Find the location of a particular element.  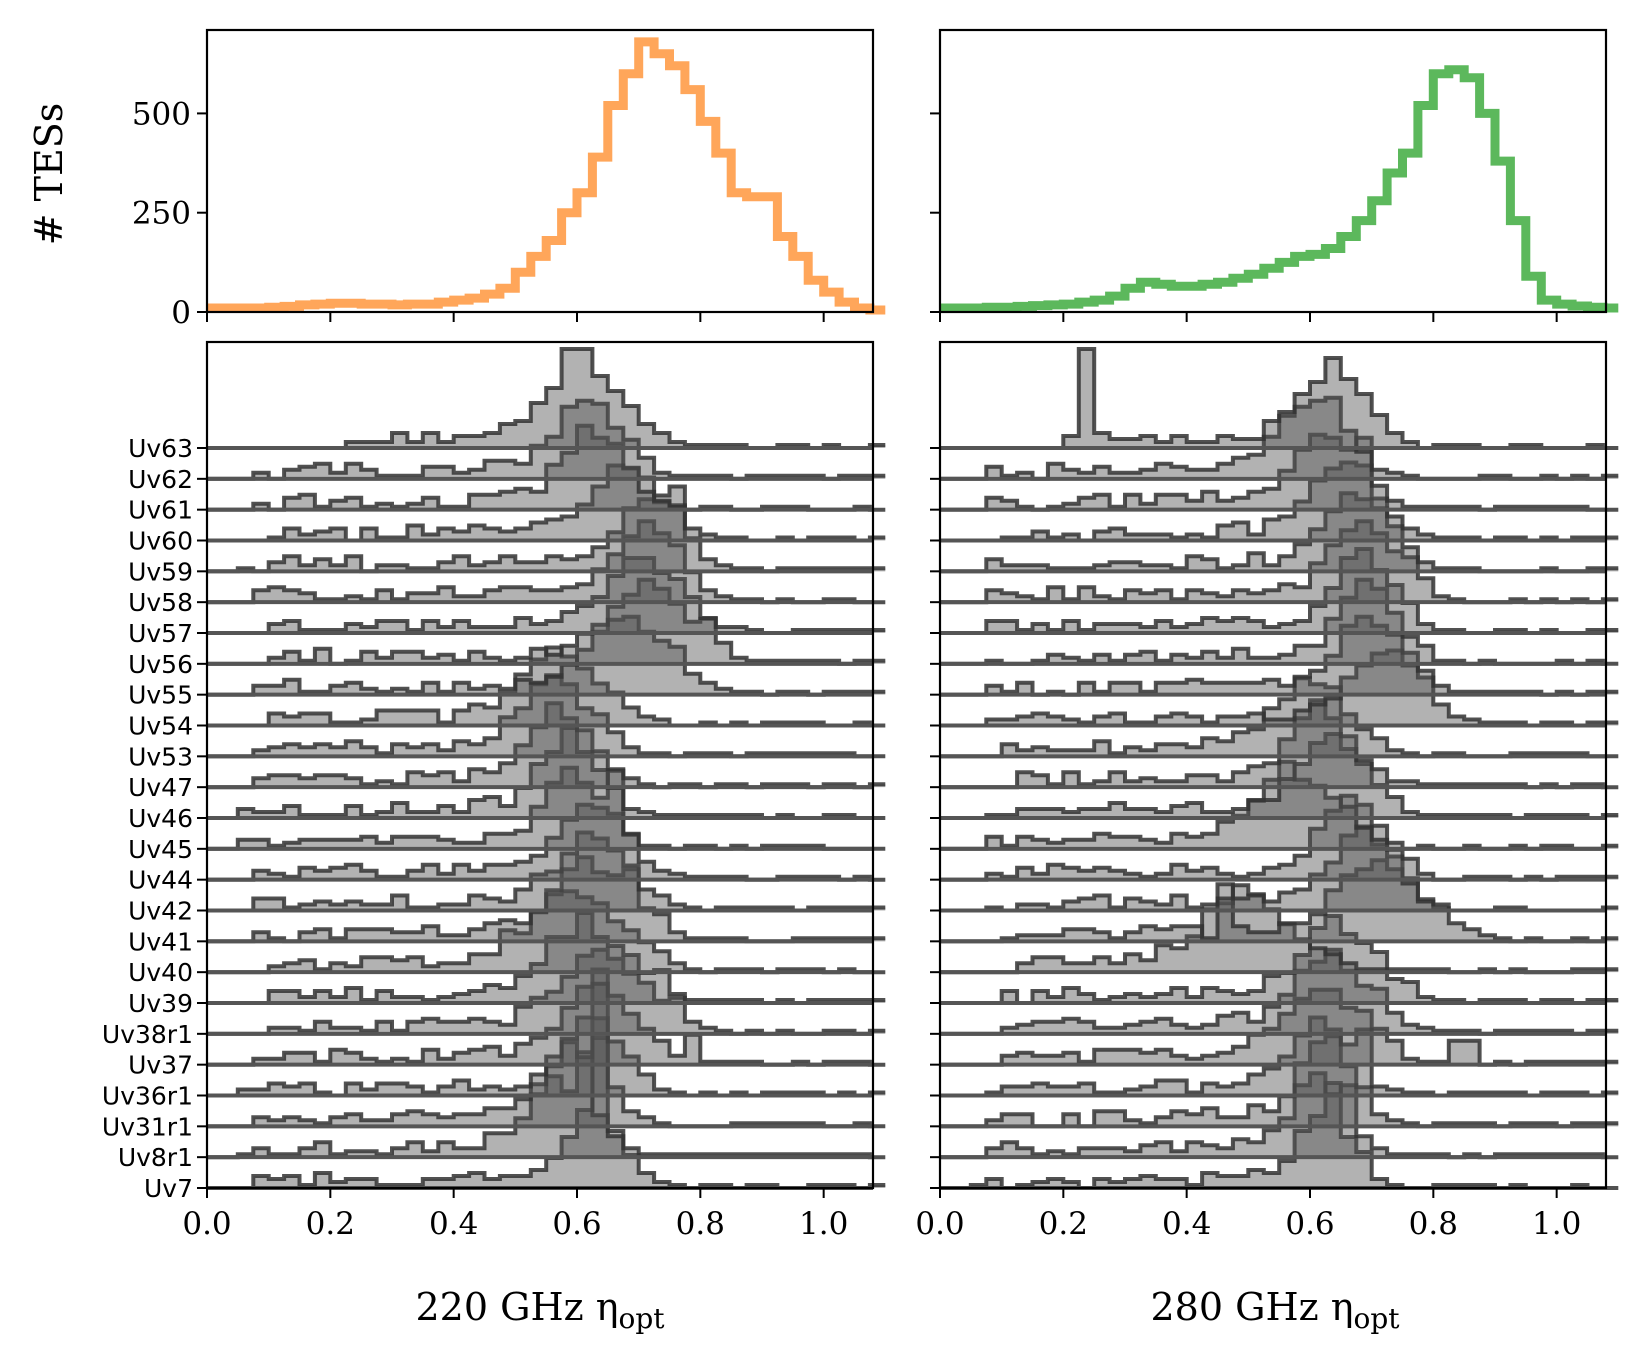

ridge-fill-280-uv38r1 is located at coordinates (1279, 991).